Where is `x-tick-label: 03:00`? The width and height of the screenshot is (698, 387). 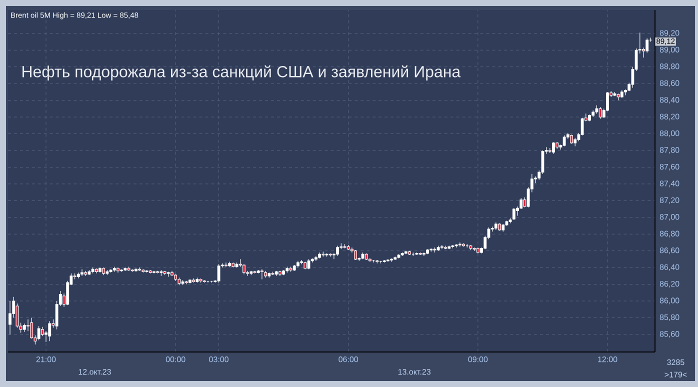
x-tick-label: 03:00 is located at coordinates (218, 359).